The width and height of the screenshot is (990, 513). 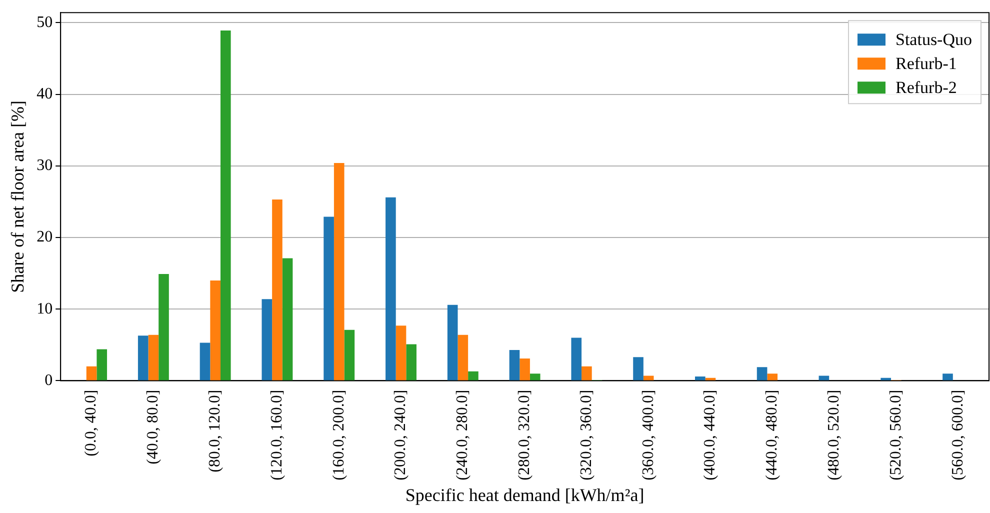 What do you see at coordinates (44, 22) in the screenshot?
I see `y-tick-label: 50` at bounding box center [44, 22].